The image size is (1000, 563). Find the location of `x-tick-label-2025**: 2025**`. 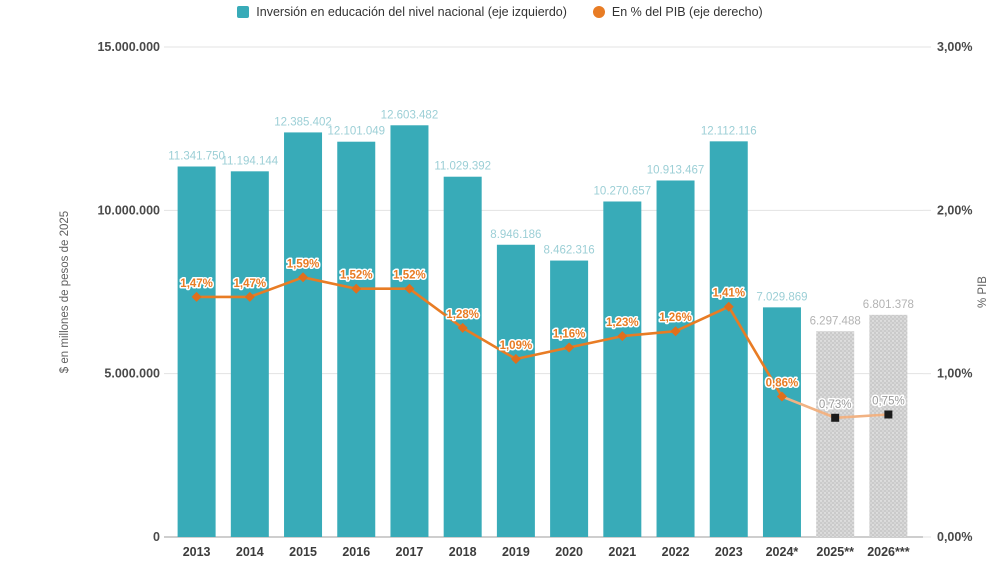

x-tick-label-2025**: 2025** is located at coordinates (835, 552).